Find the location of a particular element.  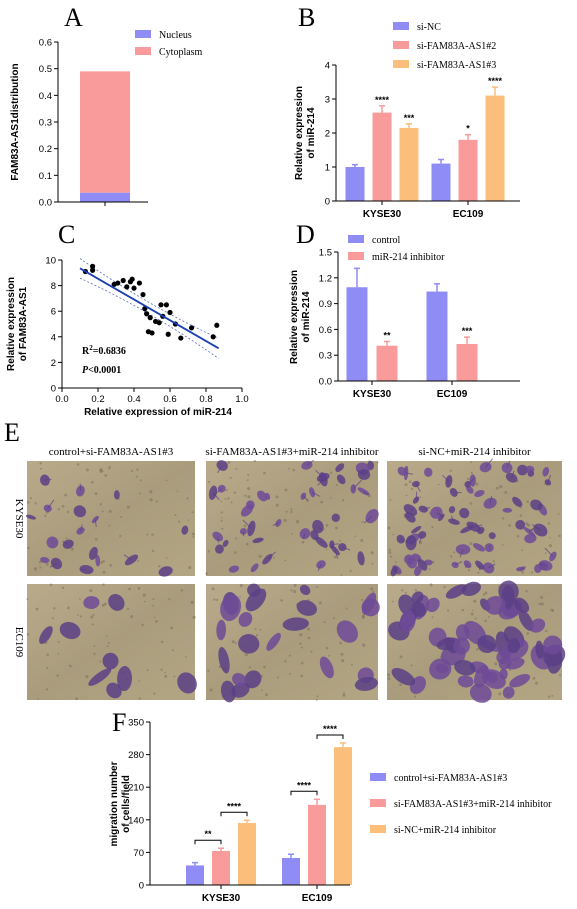

chart-b-y-tick-label: 3 is located at coordinates (327, 100).